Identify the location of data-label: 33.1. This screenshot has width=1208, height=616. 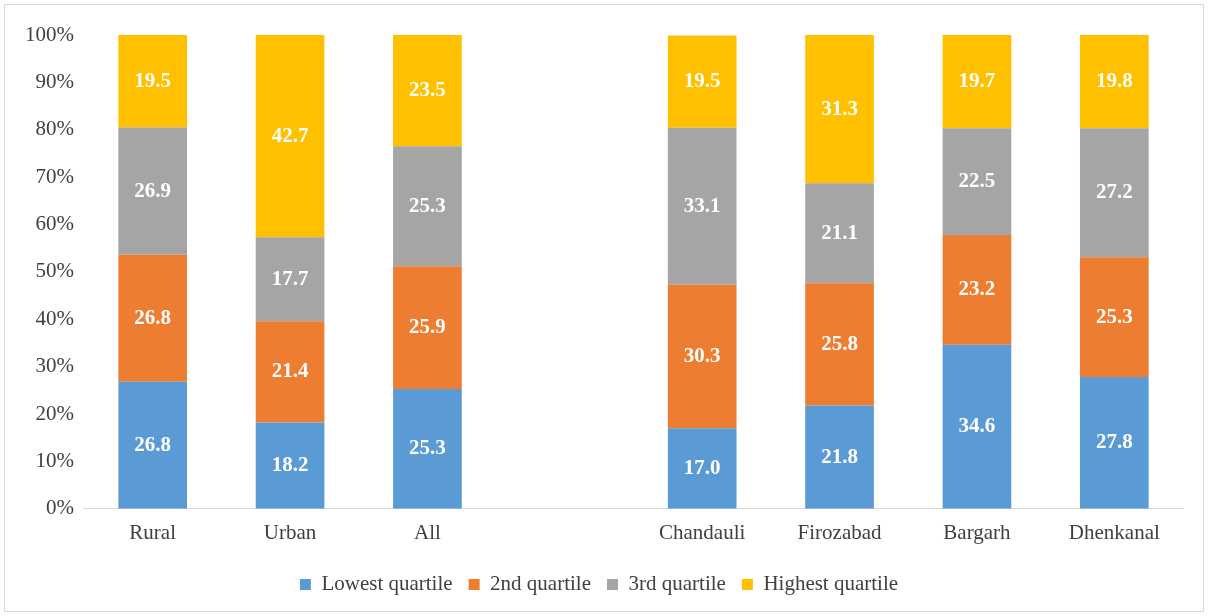
(702, 204).